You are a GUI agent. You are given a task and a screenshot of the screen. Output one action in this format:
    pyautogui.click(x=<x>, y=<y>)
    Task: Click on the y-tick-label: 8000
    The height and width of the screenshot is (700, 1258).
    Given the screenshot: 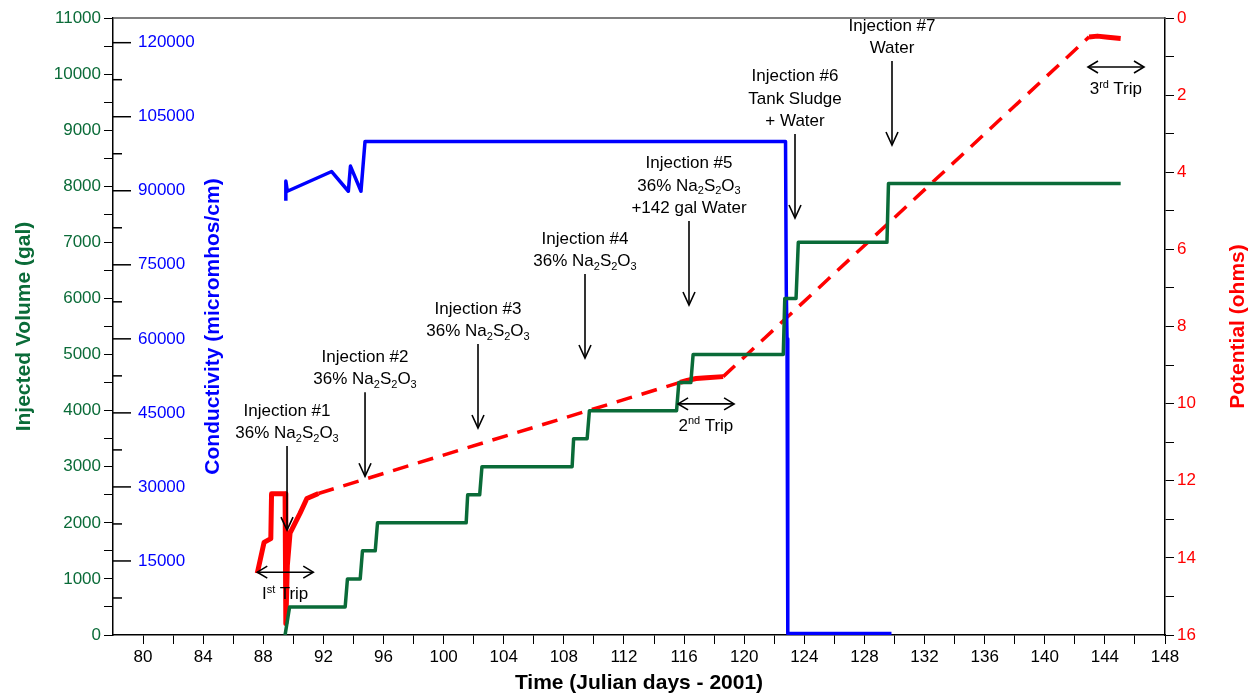 What is the action you would take?
    pyautogui.click(x=82, y=185)
    